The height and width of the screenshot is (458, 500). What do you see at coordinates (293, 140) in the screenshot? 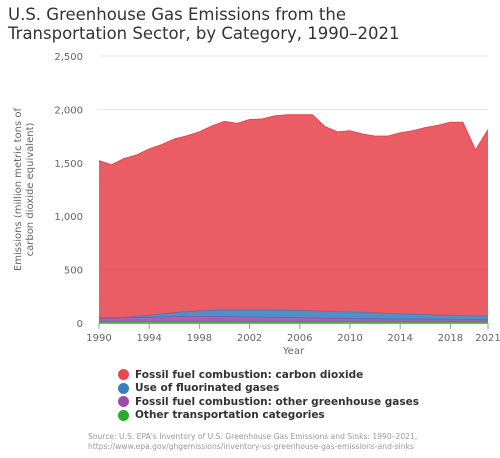
I see `series-line` at bounding box center [293, 140].